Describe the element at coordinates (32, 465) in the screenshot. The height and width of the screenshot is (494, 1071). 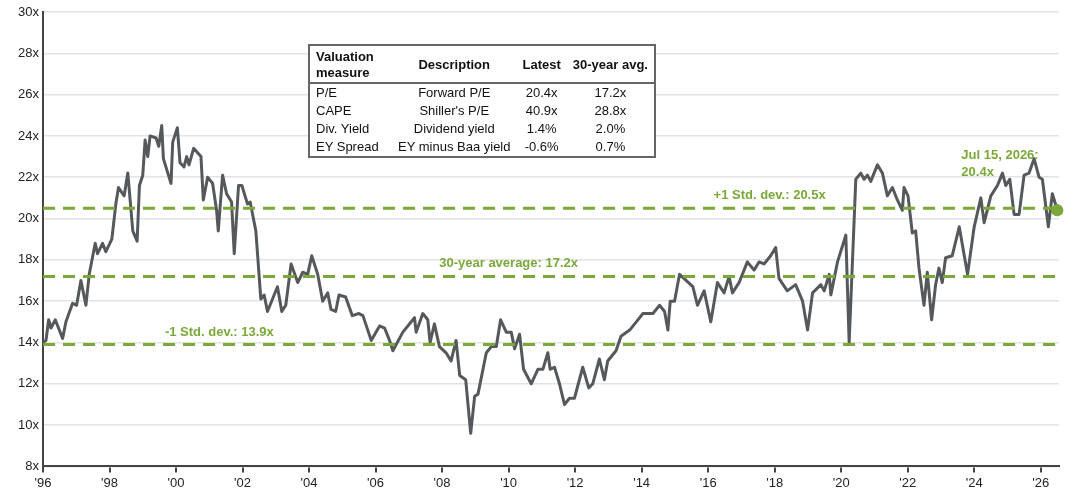
I see `y-tick-label: 8x` at that location.